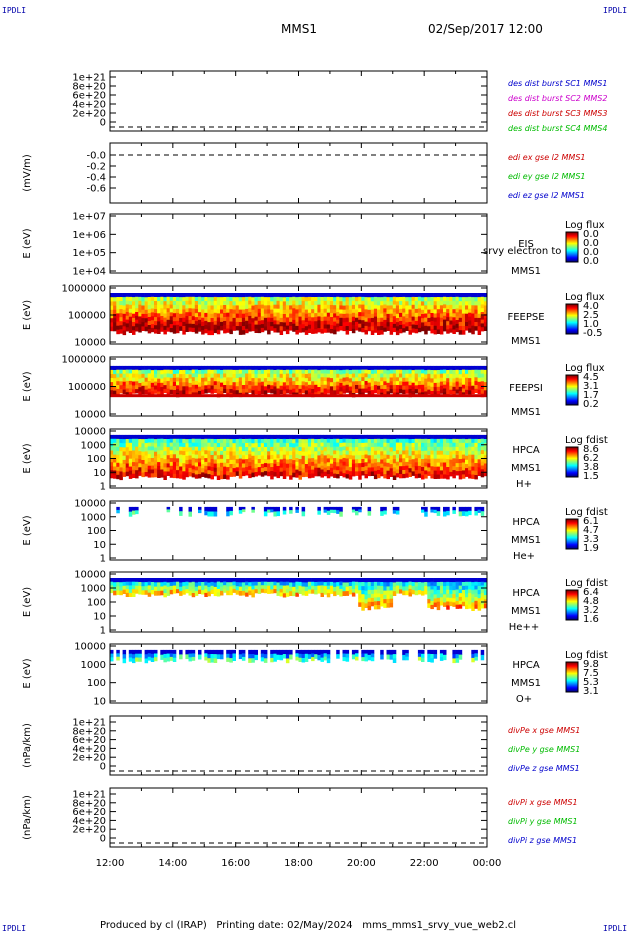 This screenshot has width=630, height=934. What do you see at coordinates (526, 611) in the screenshot?
I see `panel-side-label: MMS1` at bounding box center [526, 611].